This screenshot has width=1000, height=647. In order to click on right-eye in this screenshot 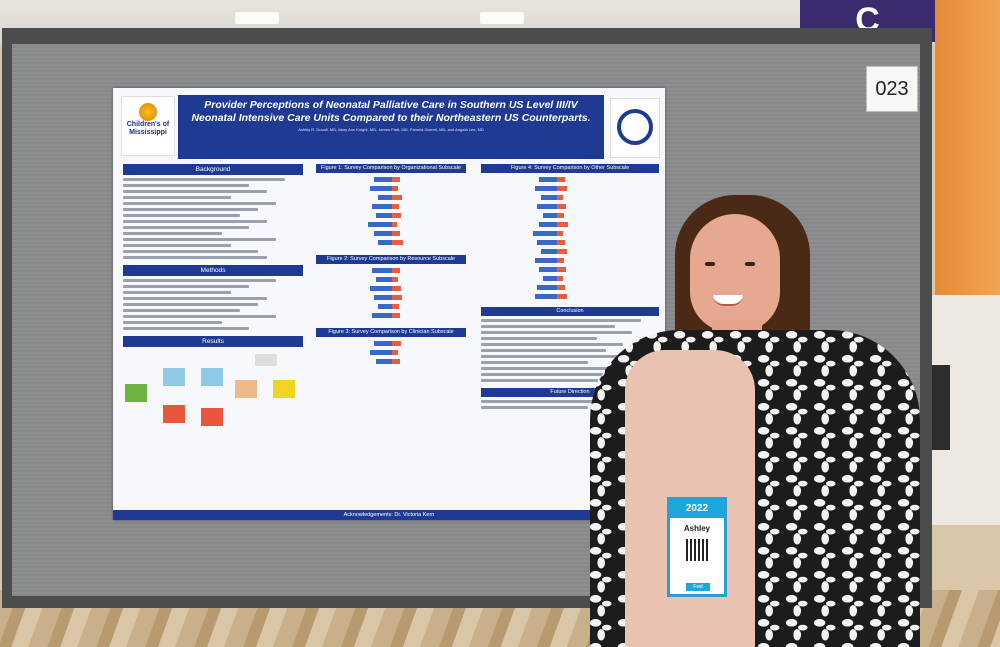, I will do `click(750, 264)`.